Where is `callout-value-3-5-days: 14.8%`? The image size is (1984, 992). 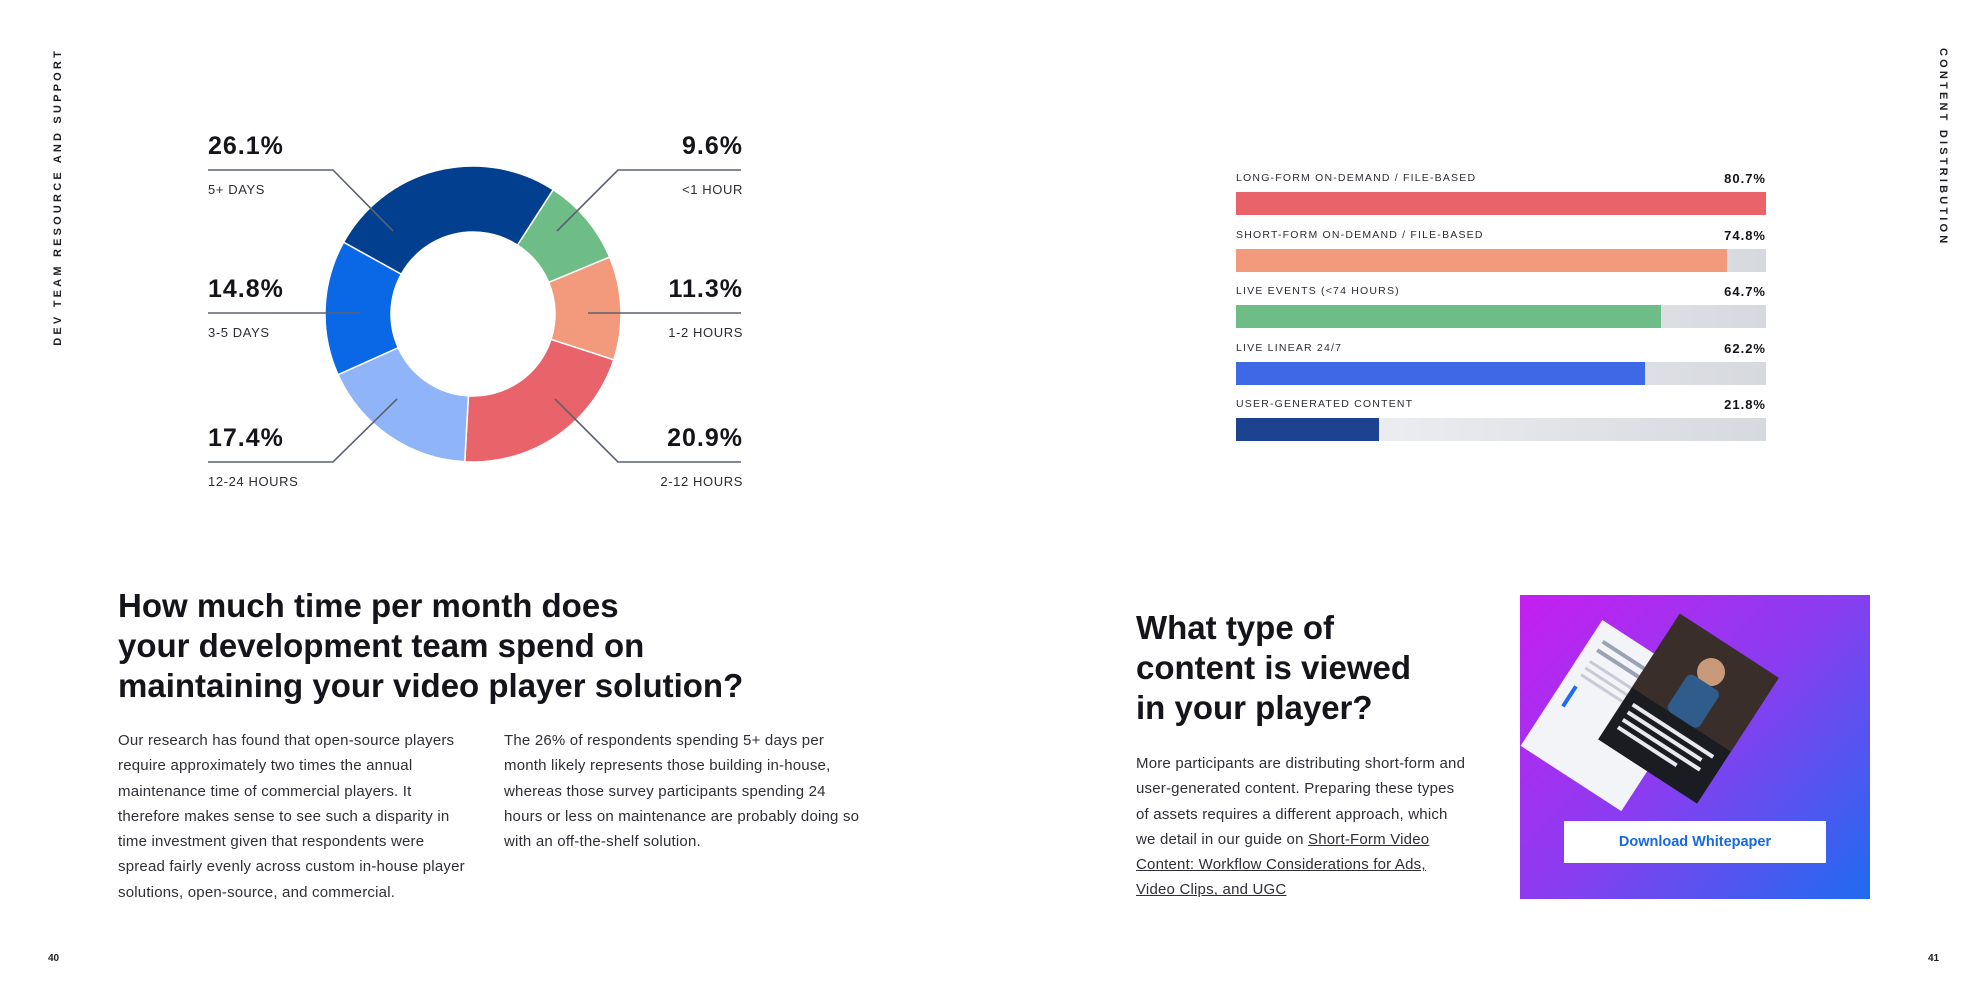 callout-value-3-5-days: 14.8% is located at coordinates (246, 289).